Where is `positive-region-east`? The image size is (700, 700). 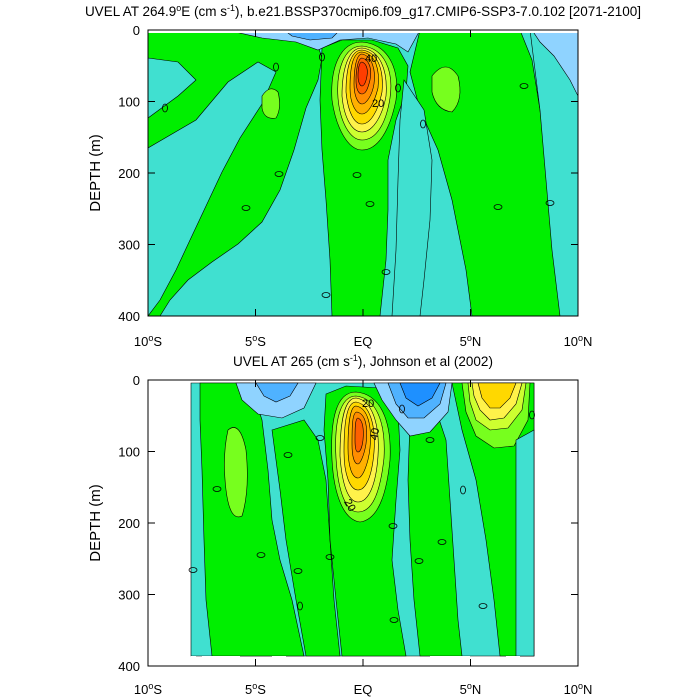 positive-region-east is located at coordinates (435, 533).